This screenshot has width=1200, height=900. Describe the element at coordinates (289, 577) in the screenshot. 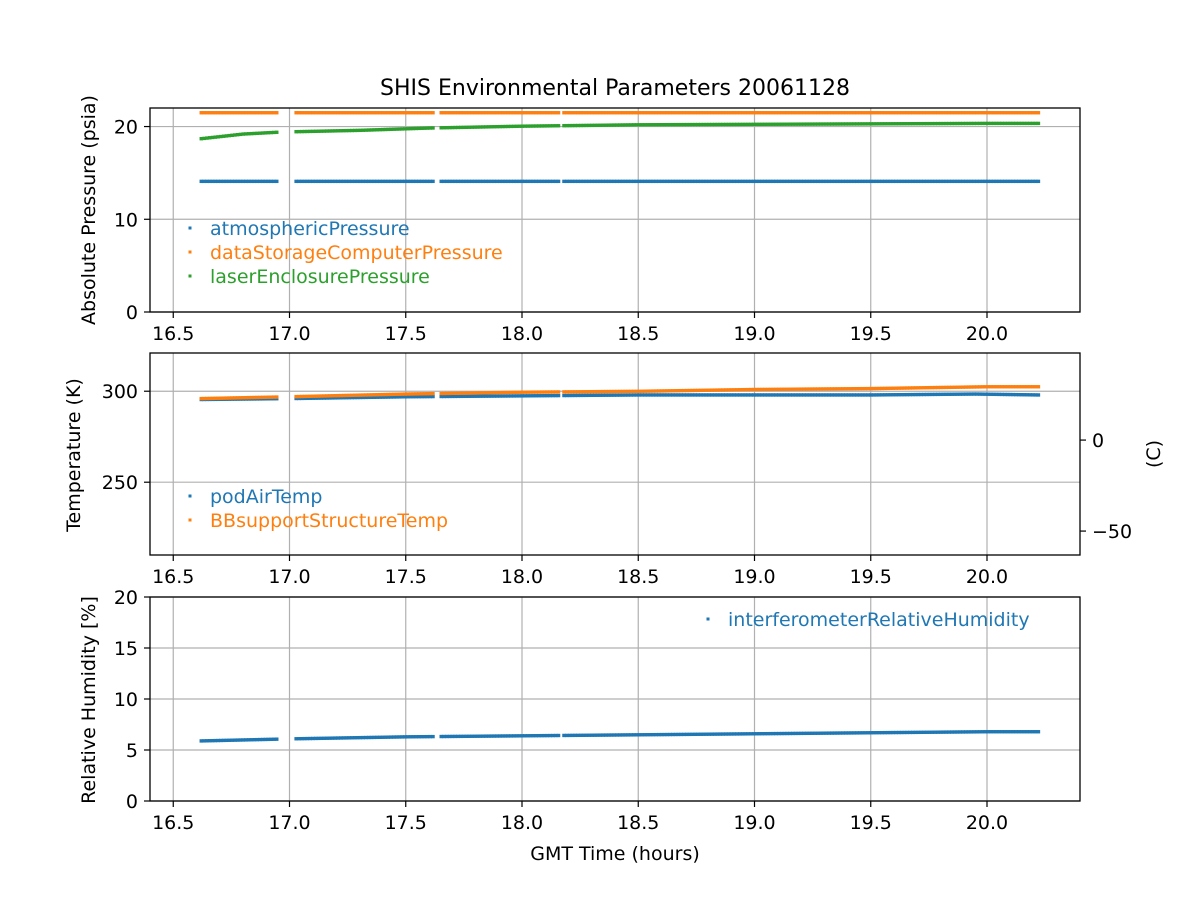

I see `x-tick-label: 17.0` at that location.